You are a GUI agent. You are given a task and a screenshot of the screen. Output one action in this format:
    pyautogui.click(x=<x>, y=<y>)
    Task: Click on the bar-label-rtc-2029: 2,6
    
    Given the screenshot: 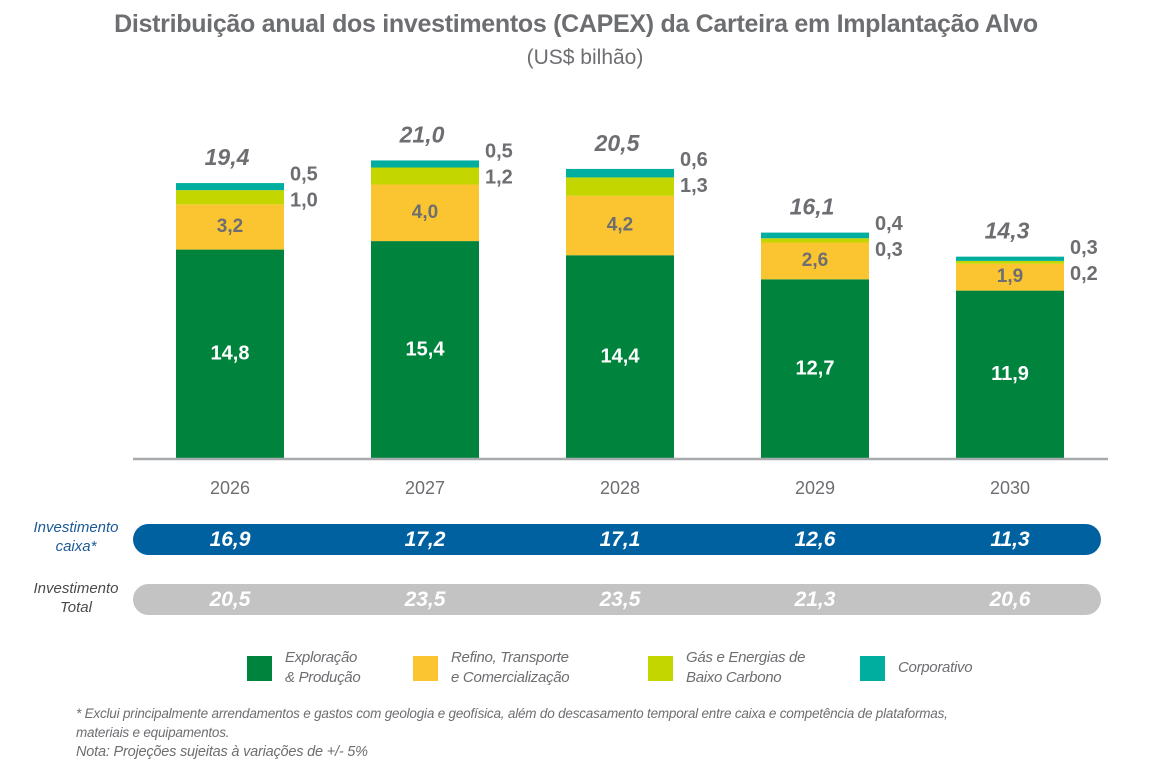 What is the action you would take?
    pyautogui.click(x=815, y=260)
    